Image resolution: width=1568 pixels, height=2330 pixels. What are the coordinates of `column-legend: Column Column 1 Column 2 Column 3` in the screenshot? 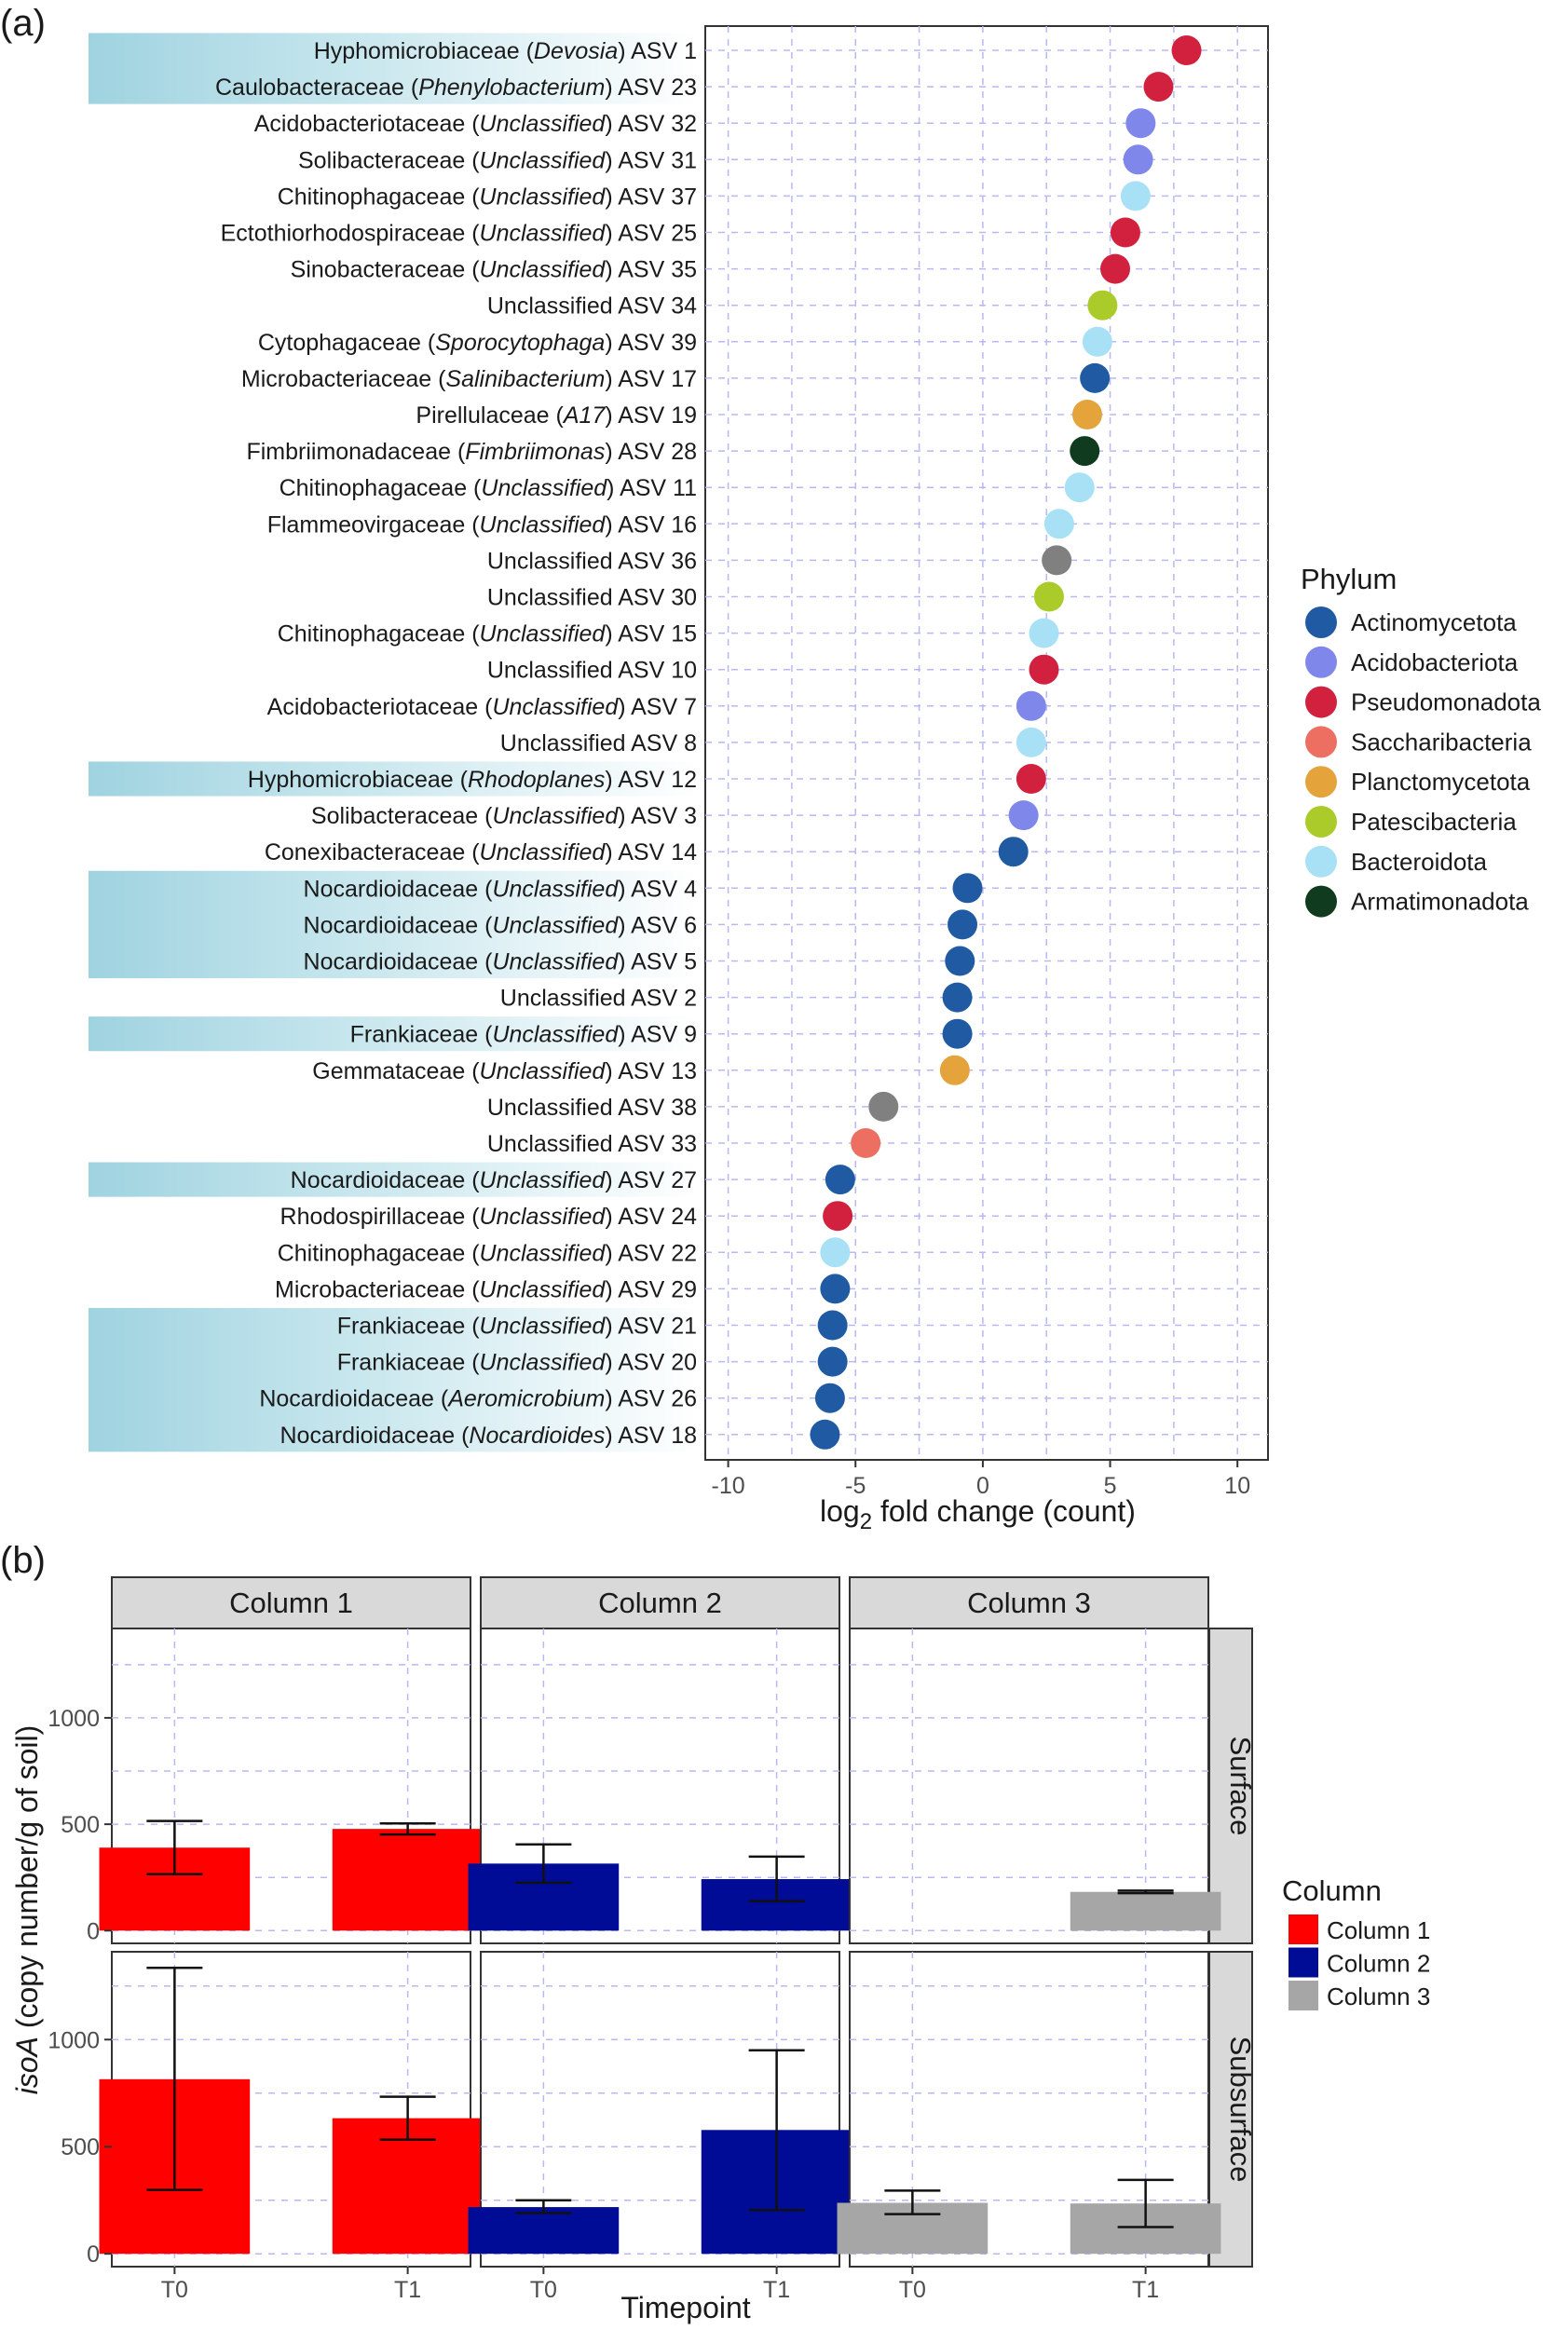 It's located at (1356, 1942).